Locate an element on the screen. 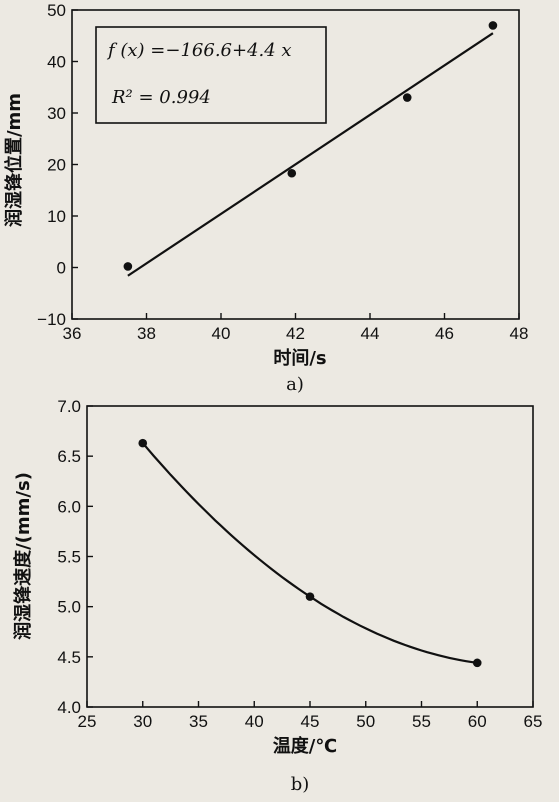 Image resolution: width=559 pixels, height=802 pixels. y-ticks-a: −10 0 10 20 30 40 50 is located at coordinates (57, 165).